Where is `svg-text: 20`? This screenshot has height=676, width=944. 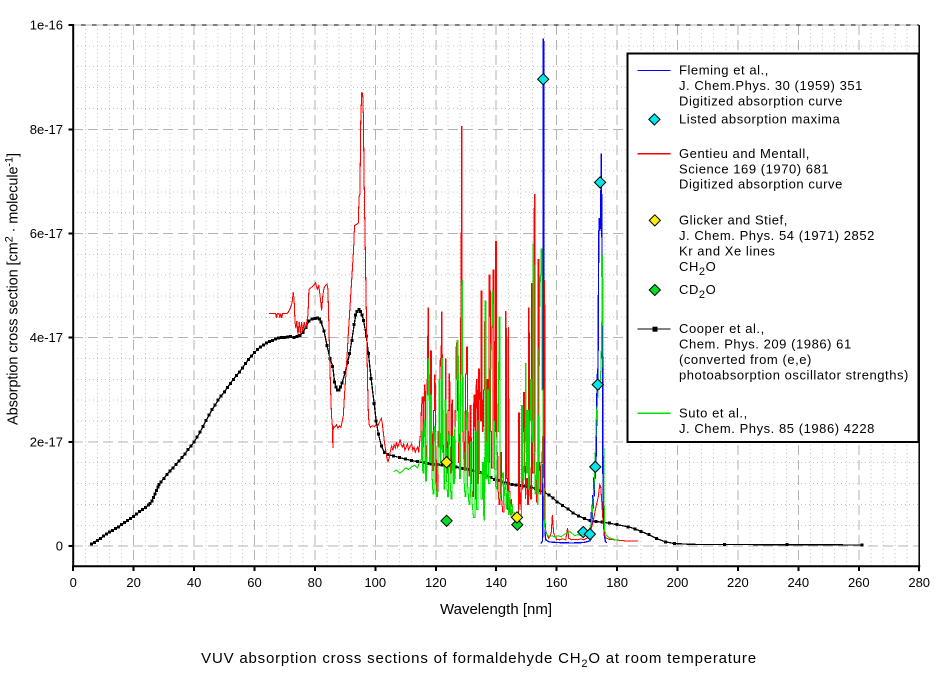 svg-text: 20 is located at coordinates (133, 582).